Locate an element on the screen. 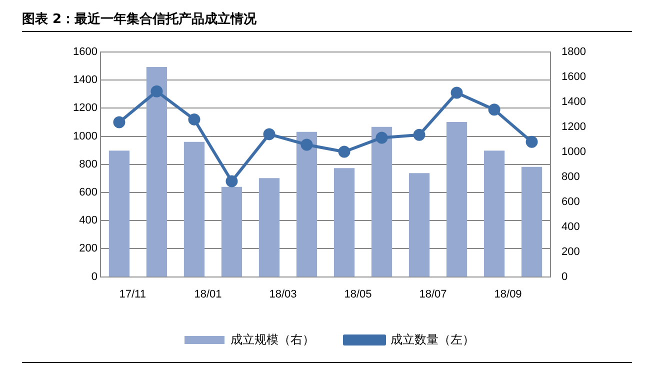 The width and height of the screenshot is (649, 369). y-tick-label: 1400 is located at coordinates (85, 80).